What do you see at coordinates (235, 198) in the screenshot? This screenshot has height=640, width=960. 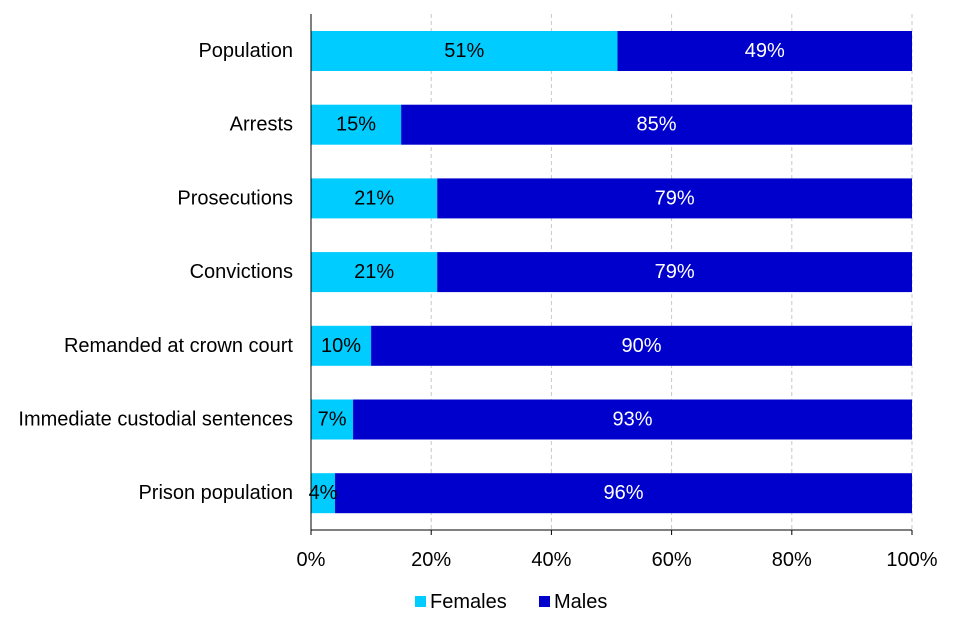 I see `category-label: Prosecutions` at bounding box center [235, 198].